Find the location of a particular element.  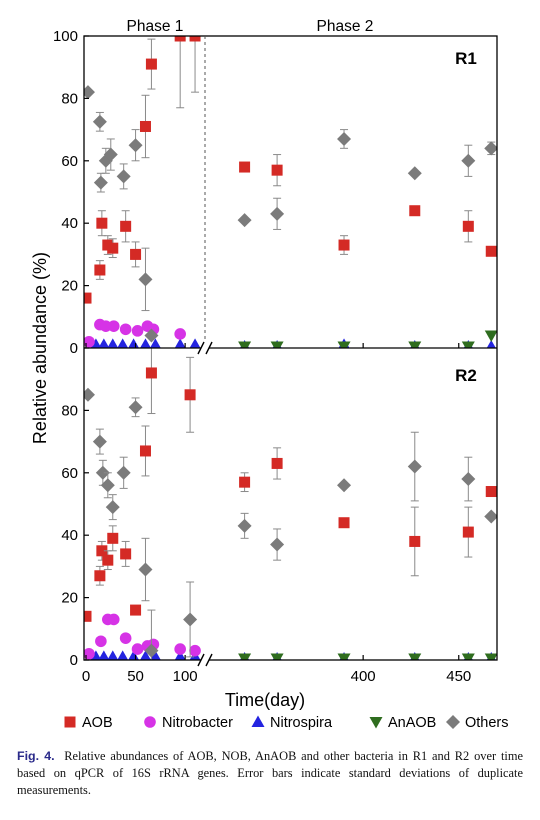

x-tick-label: 50 is located at coordinates (135, 676).